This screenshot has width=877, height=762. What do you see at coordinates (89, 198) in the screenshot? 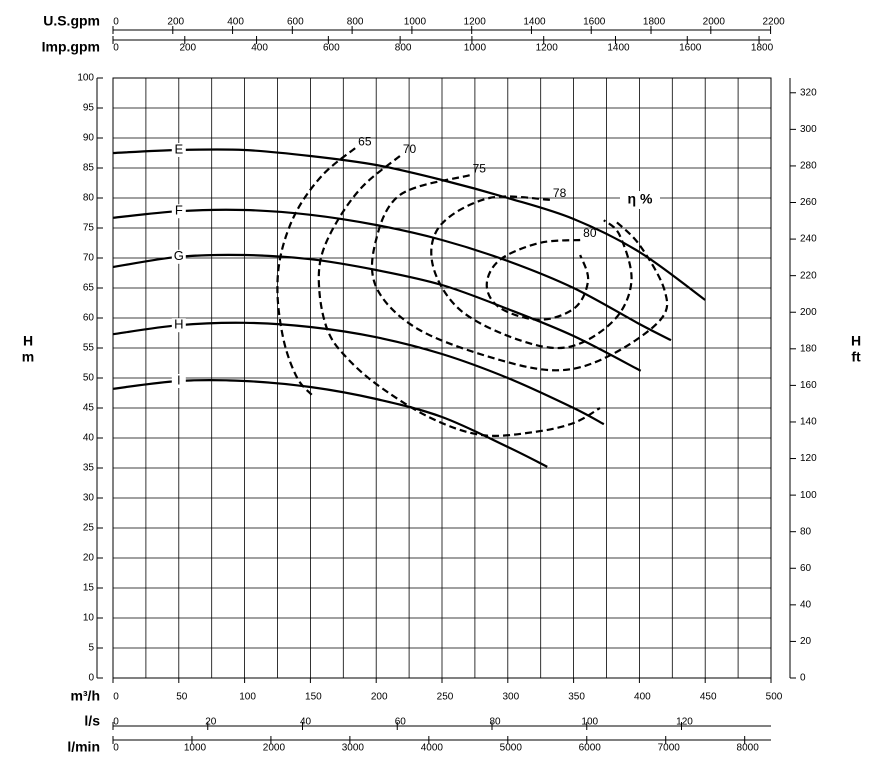
I see `y-tick-label: 80` at bounding box center [89, 198].